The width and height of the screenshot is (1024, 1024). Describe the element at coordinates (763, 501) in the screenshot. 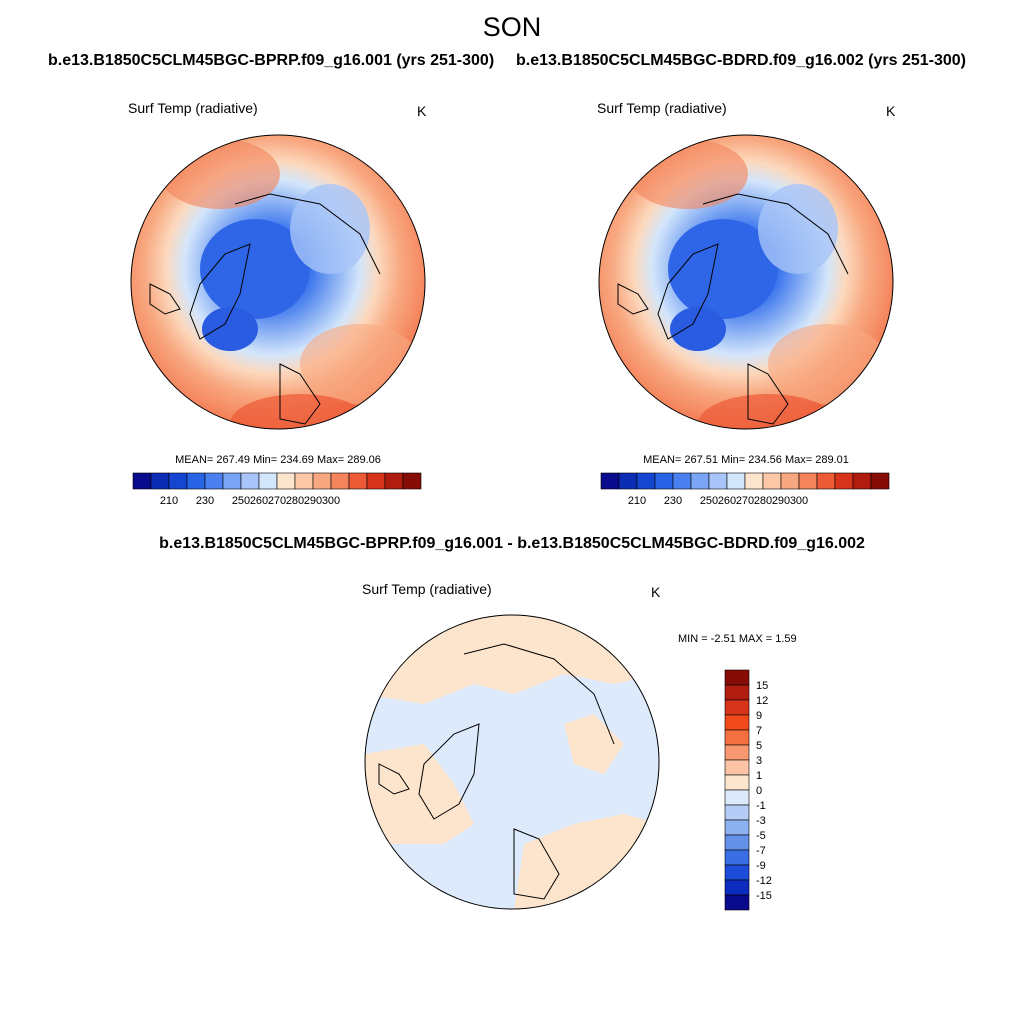

I see `case2-colorbar-label: 280` at that location.